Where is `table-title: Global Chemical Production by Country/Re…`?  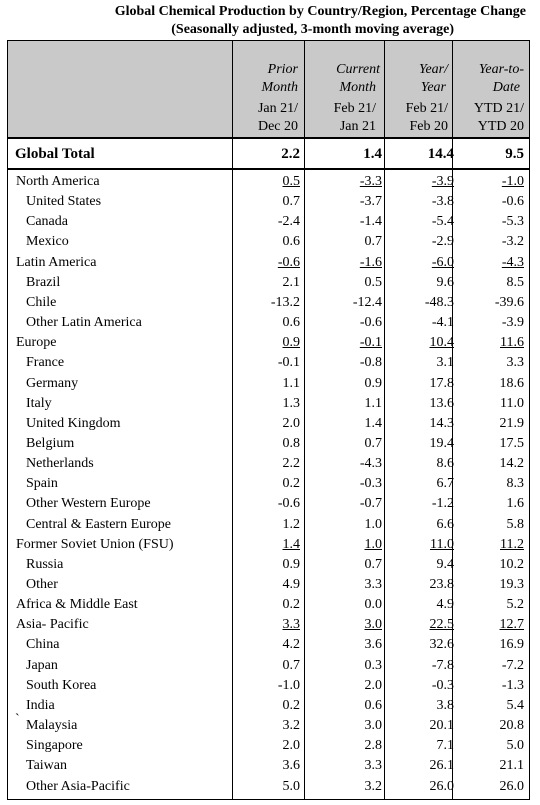
table-title: Global Chemical Production by Country/Re… is located at coordinates (320, 11).